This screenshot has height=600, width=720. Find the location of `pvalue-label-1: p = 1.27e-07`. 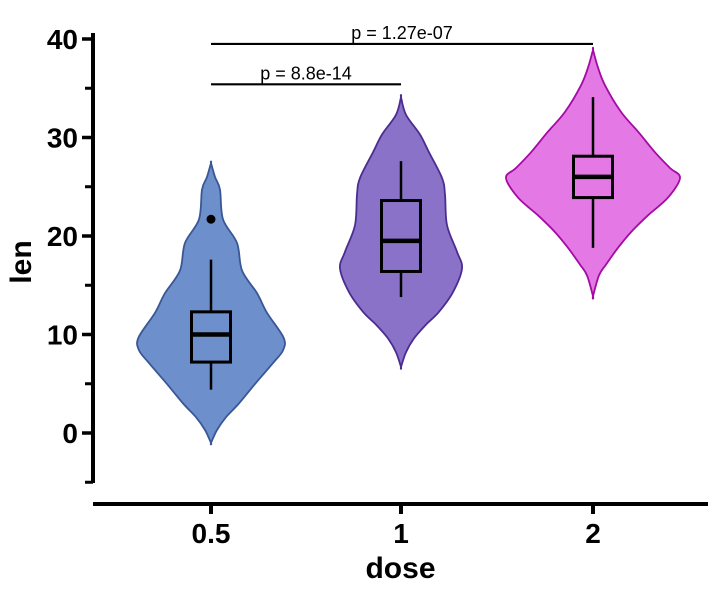

pvalue-label-1: p = 1.27e-07 is located at coordinates (402, 33).